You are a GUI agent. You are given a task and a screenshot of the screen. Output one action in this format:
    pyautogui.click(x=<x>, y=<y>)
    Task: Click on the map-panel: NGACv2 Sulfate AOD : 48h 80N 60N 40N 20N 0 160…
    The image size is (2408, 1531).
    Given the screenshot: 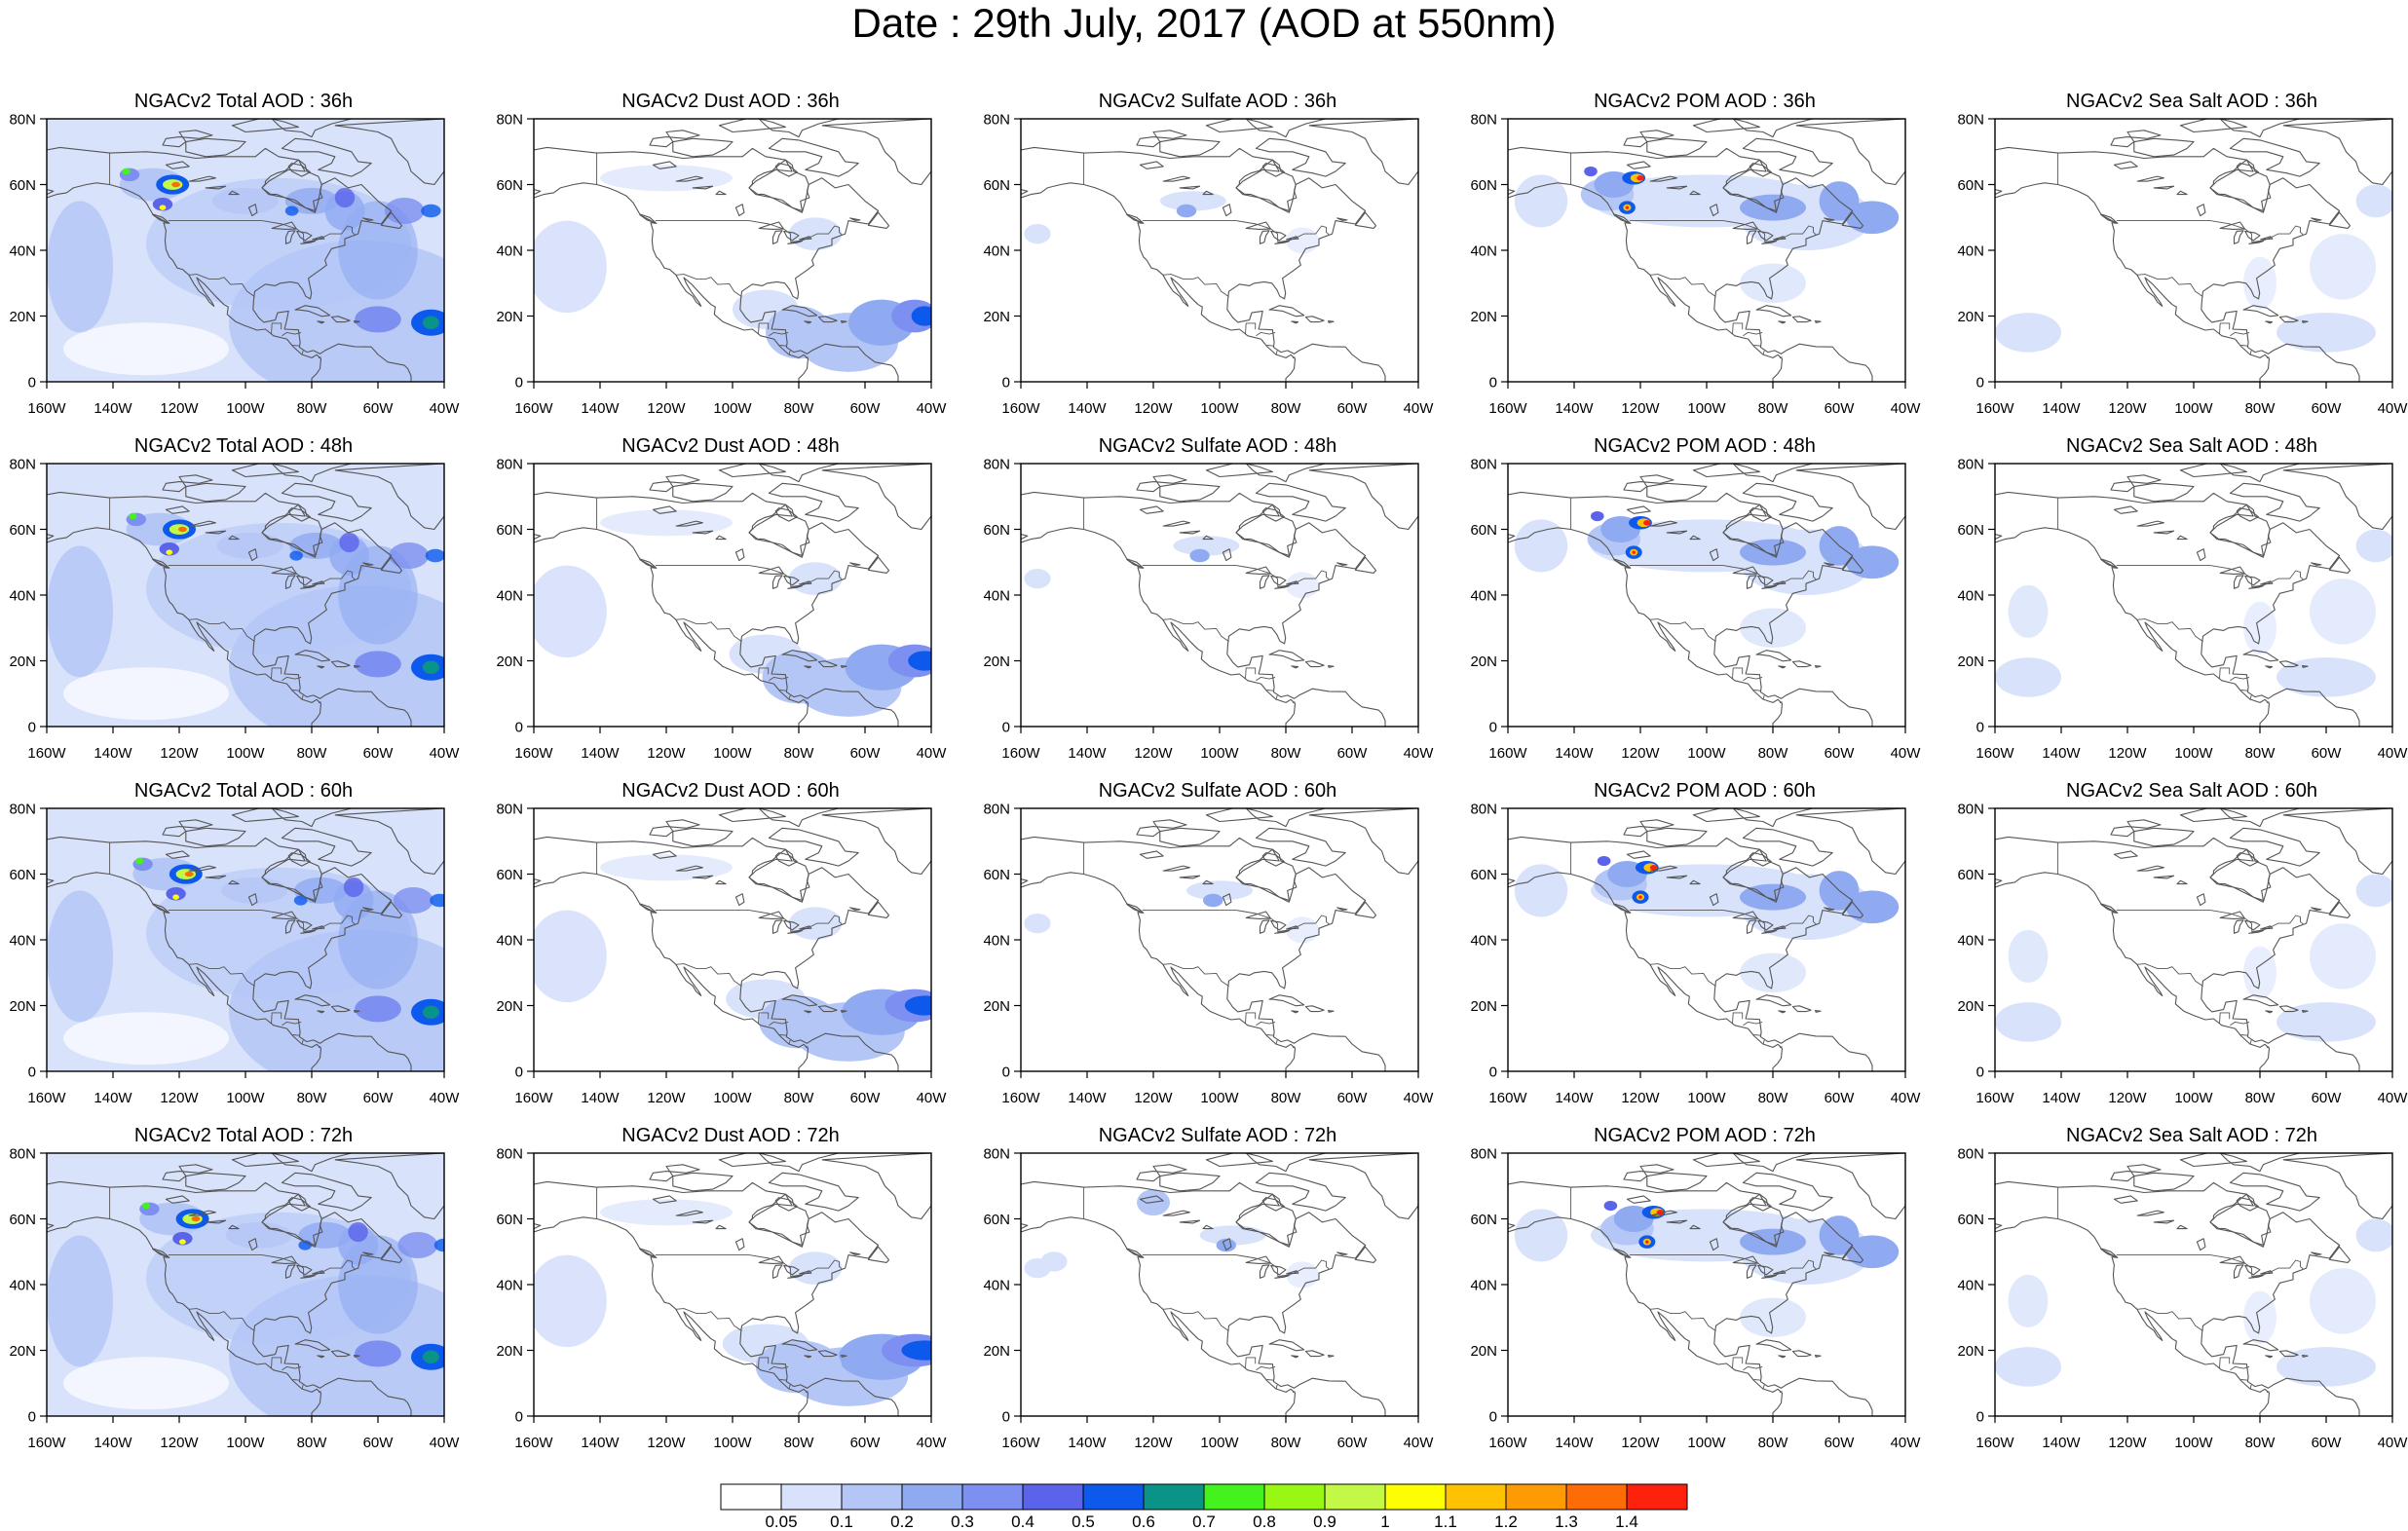 What is the action you would take?
    pyautogui.click(x=1217, y=606)
    